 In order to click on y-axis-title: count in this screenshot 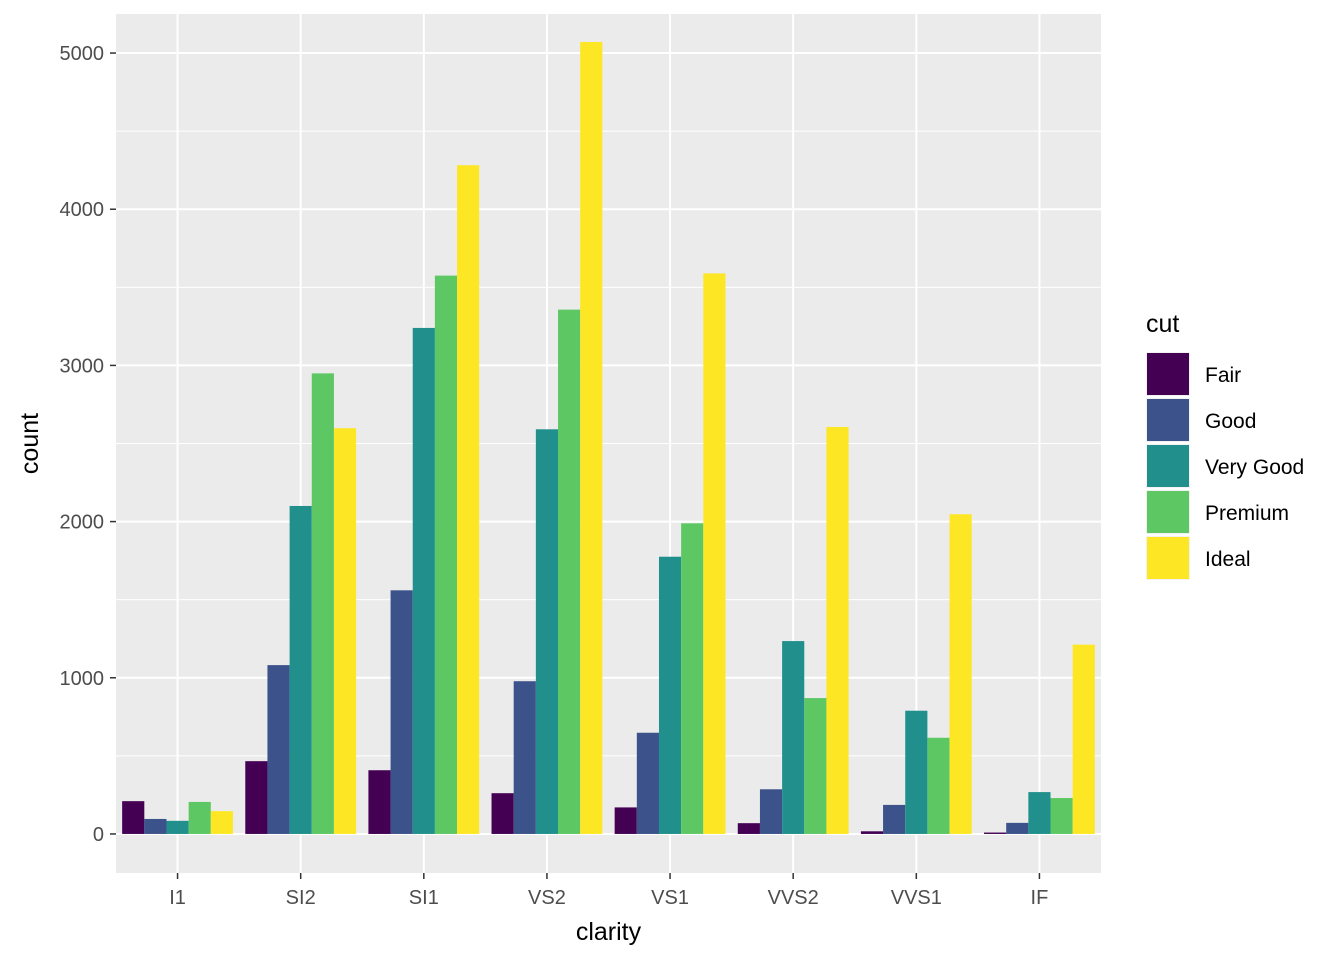, I will do `click(30, 443)`.